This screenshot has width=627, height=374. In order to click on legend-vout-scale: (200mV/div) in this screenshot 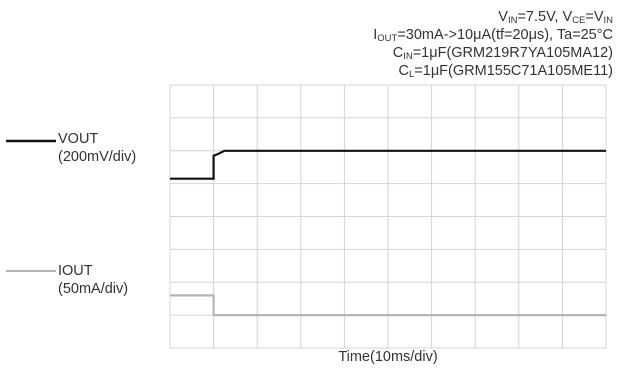, I will do `click(97, 157)`.